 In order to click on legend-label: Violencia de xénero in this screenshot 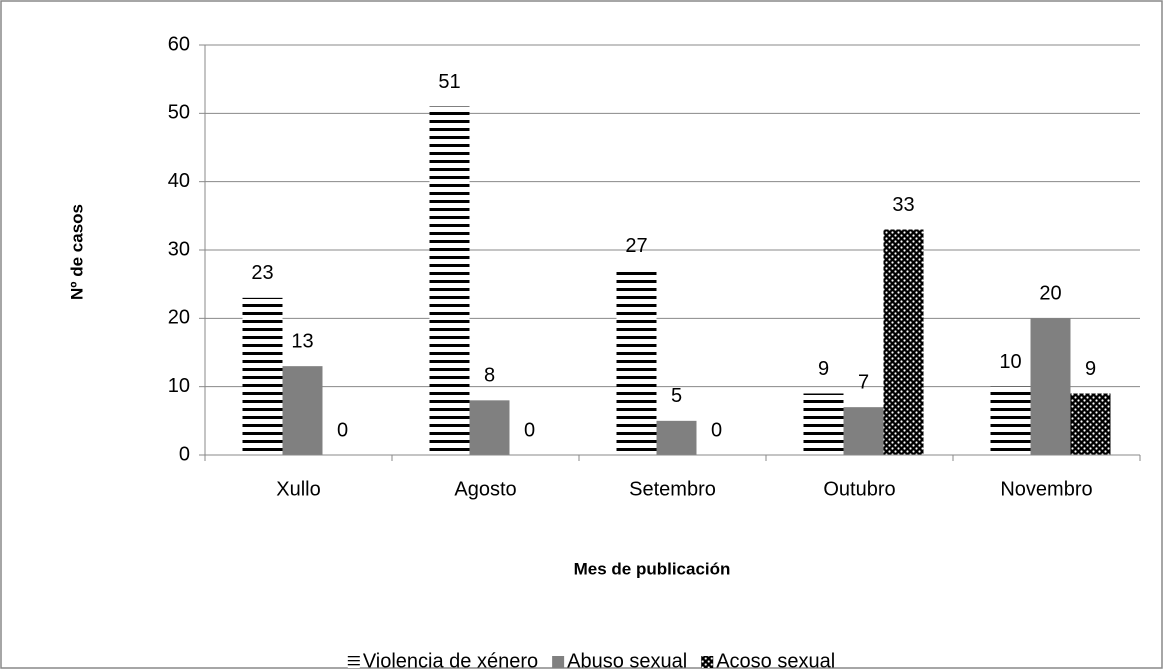, I will do `click(450, 659)`.